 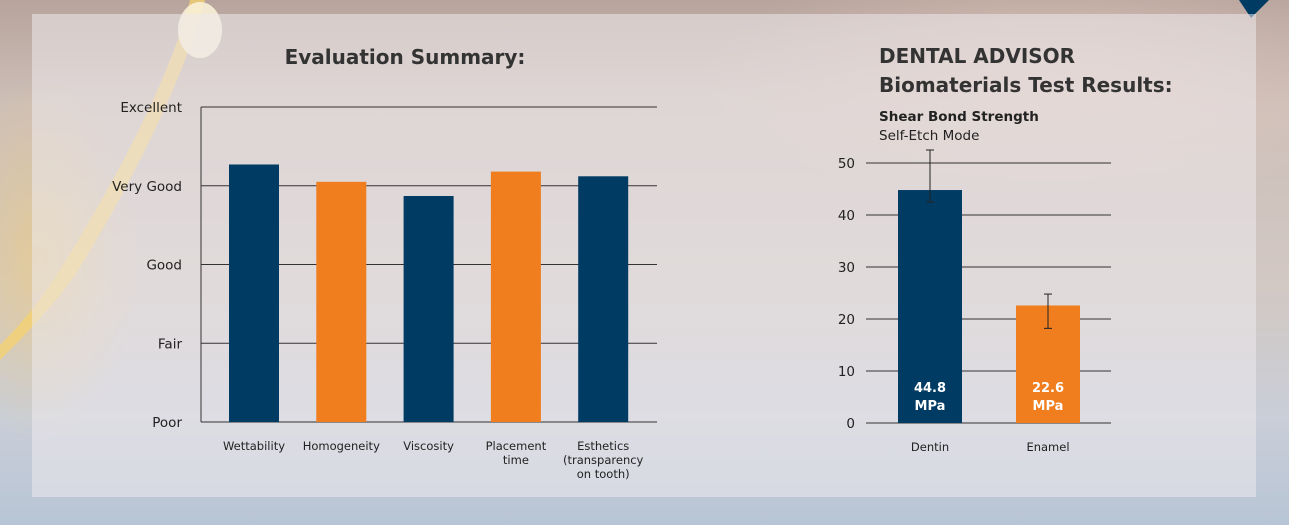 What do you see at coordinates (959, 117) in the screenshot?
I see `right-chart-subtitle: Shear Bond Strength` at bounding box center [959, 117].